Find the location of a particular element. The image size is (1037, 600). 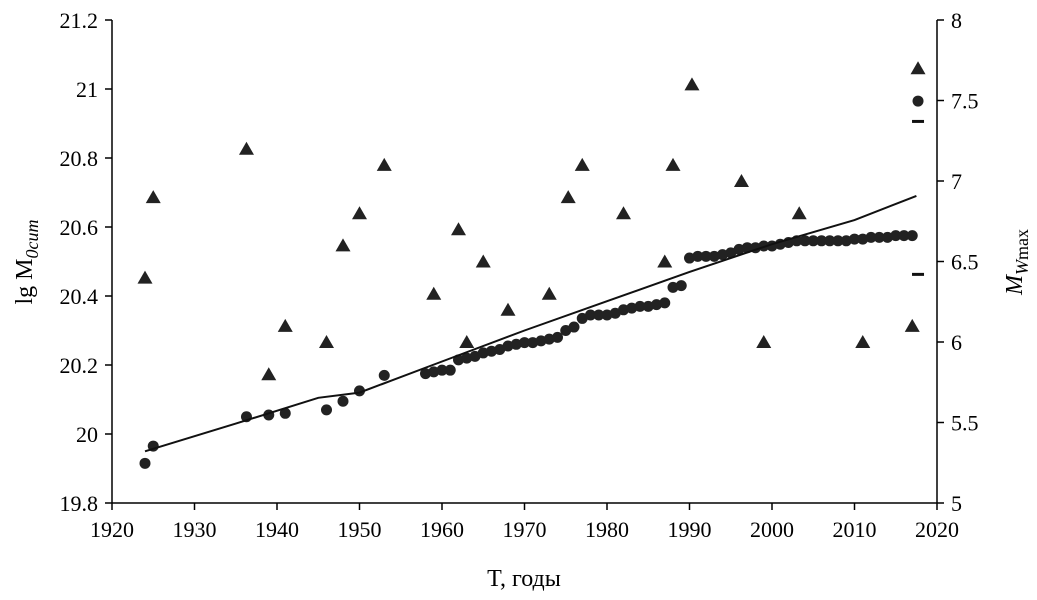

left-tick-label: 21.2 is located at coordinates (79, 20).